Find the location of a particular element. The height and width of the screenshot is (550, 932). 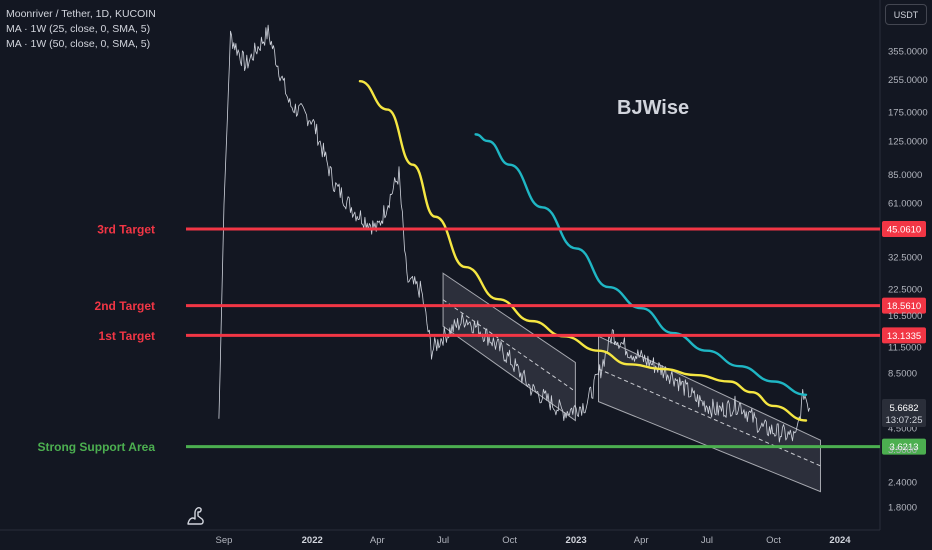

y-tick-label: 11.5000 is located at coordinates (905, 347).